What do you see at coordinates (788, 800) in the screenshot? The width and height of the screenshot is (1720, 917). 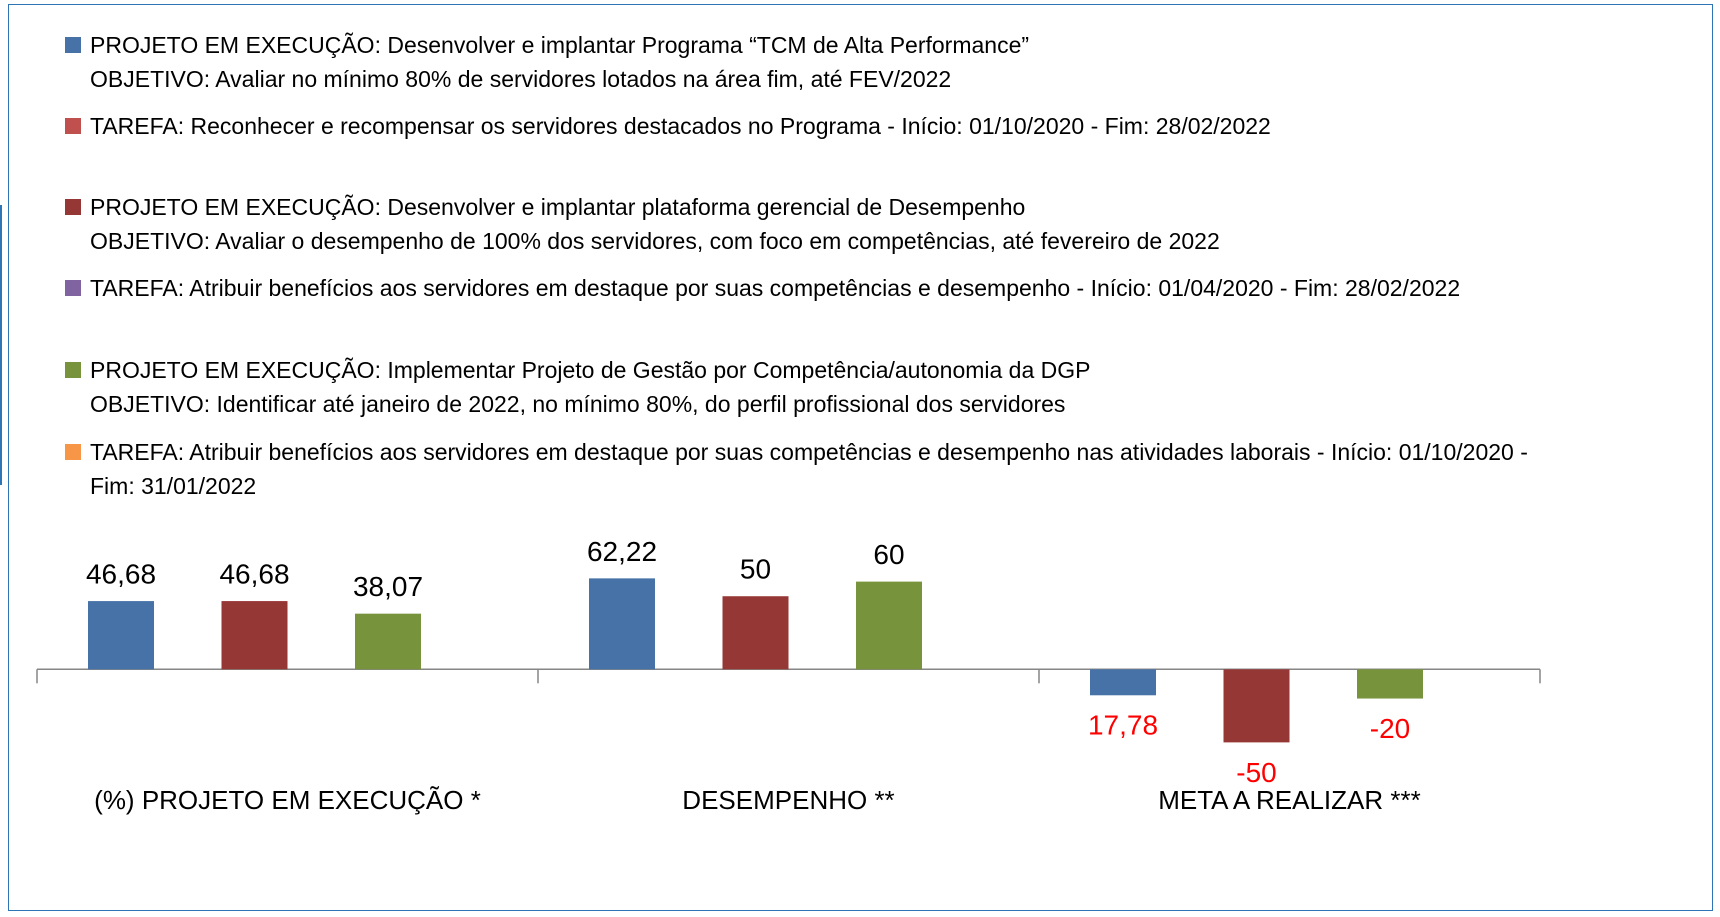 I see `x-tick-label: DESEMPENHO **` at bounding box center [788, 800].